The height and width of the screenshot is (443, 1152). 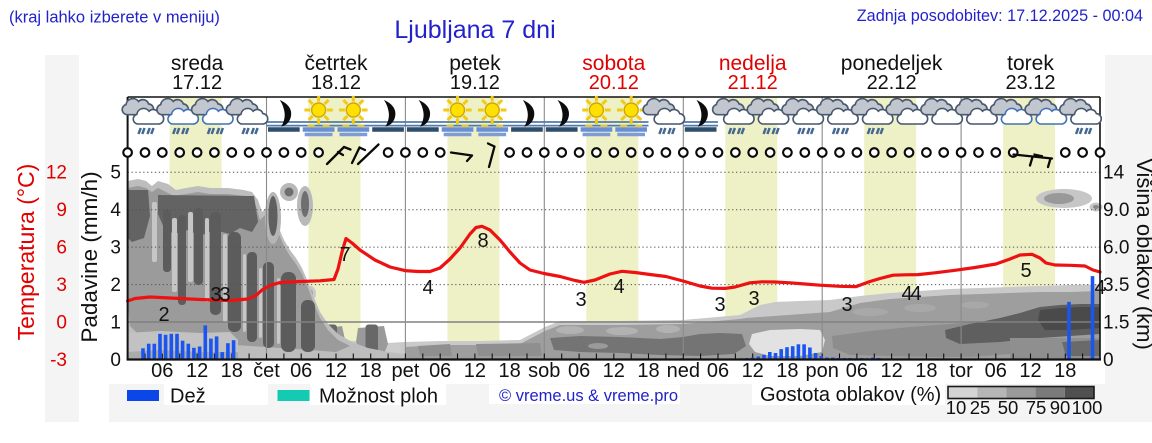 I want to click on svg-text: sreda, so click(x=197, y=63).